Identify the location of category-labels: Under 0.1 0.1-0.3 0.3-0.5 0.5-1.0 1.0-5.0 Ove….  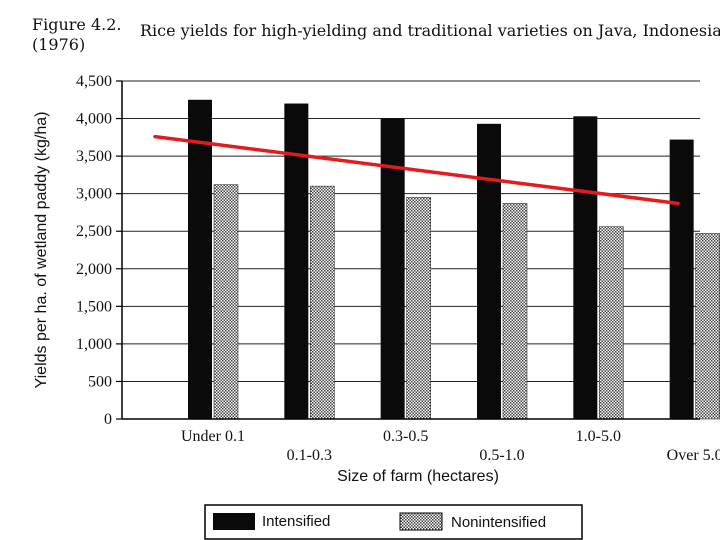
(450, 446).